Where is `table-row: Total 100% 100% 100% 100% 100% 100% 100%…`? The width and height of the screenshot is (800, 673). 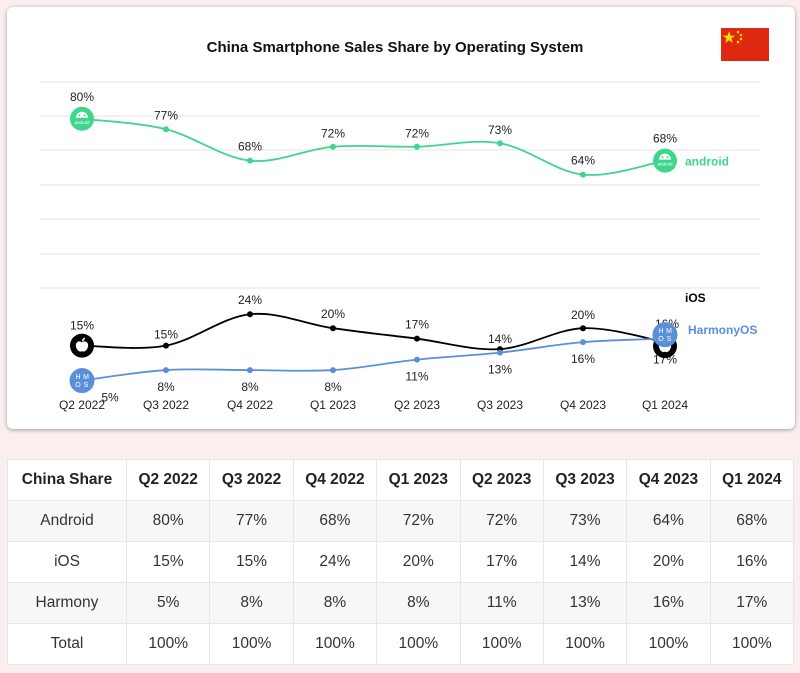 table-row: Total 100% 100% 100% 100% 100% 100% 100%… is located at coordinates (401, 644).